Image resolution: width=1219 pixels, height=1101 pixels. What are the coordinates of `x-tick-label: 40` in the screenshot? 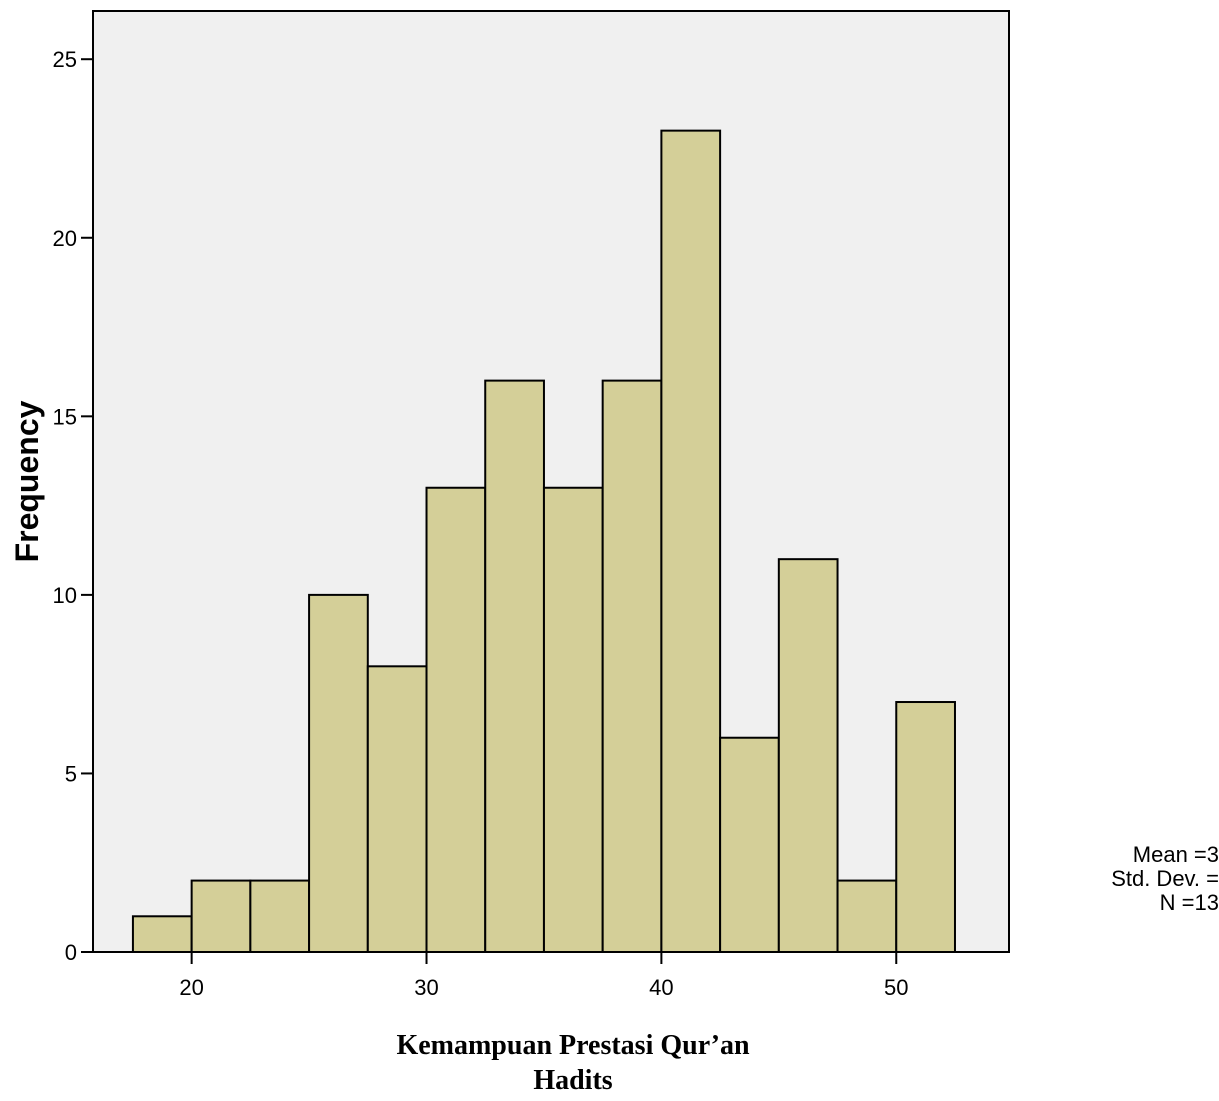 It's located at (661, 987).